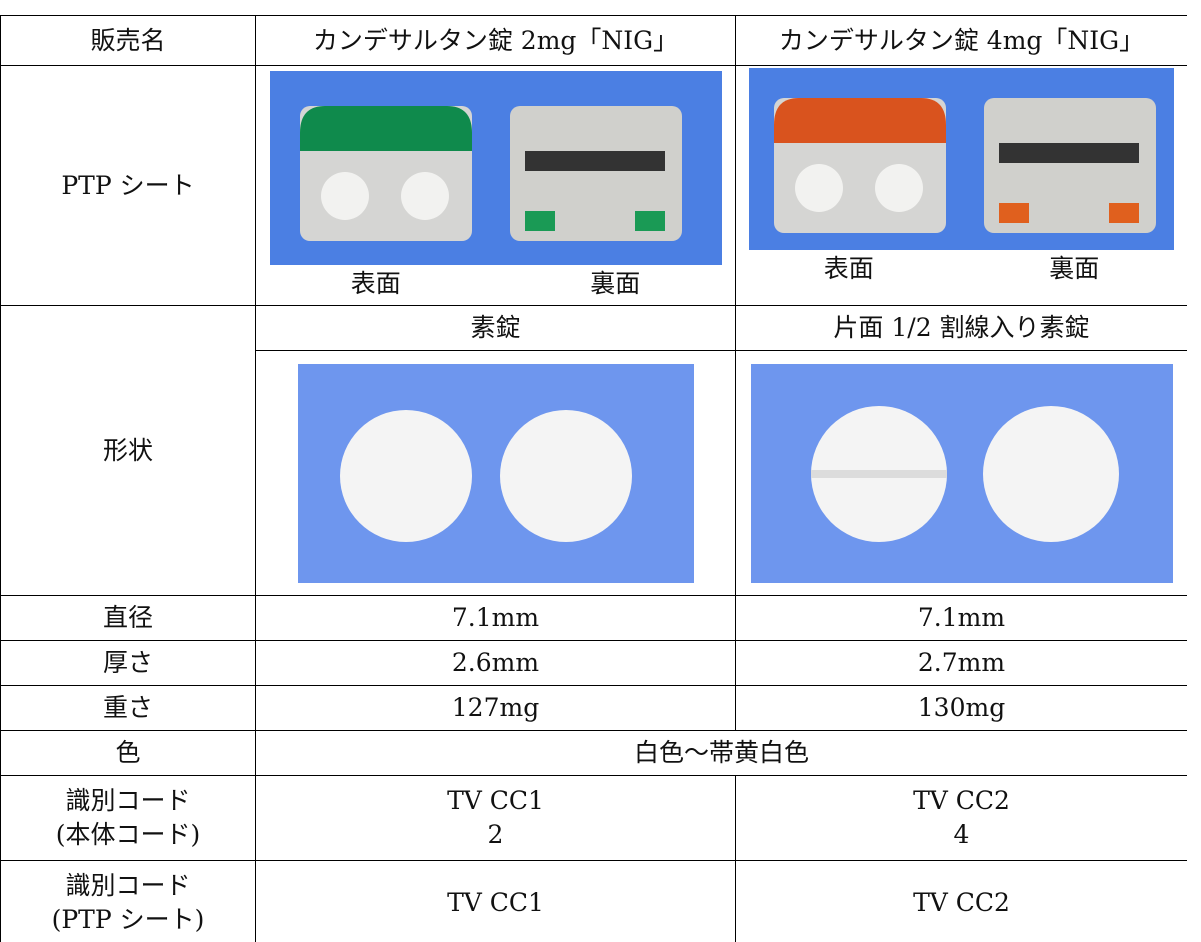 This screenshot has width=1201, height=942. Describe the element at coordinates (961, 801) in the screenshot. I see `code-line: TV CC2` at that location.